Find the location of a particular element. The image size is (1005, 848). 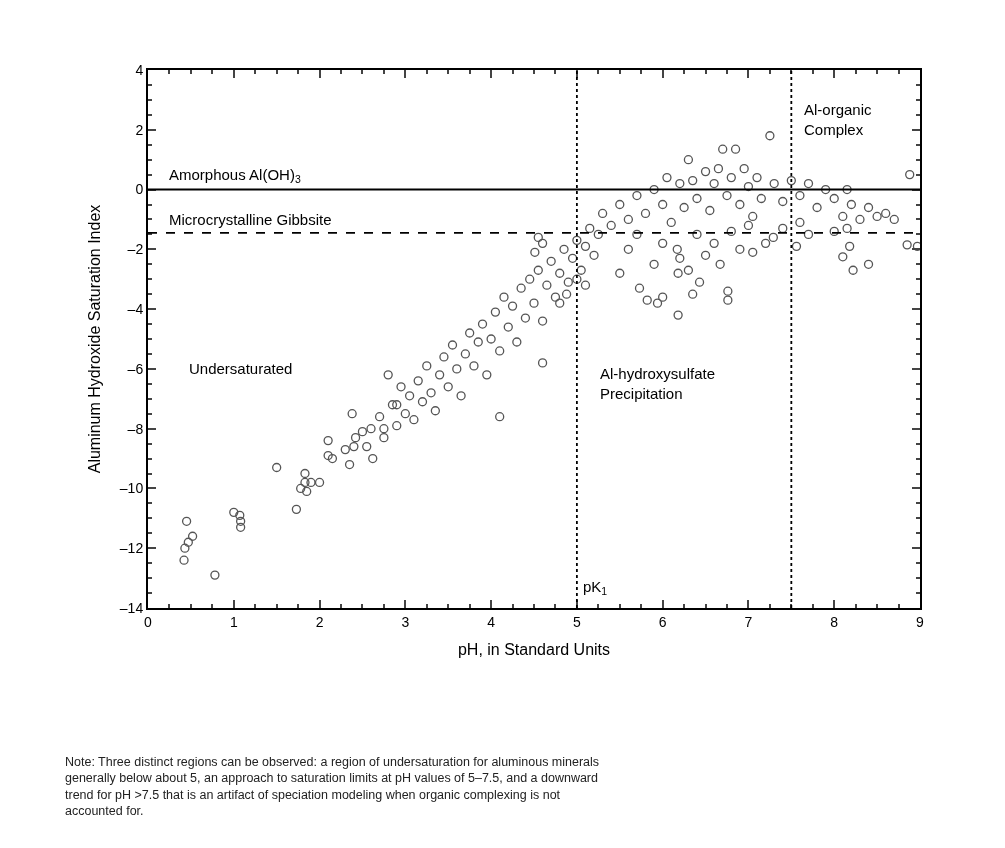

x-tick-label: 6 is located at coordinates (662, 621).